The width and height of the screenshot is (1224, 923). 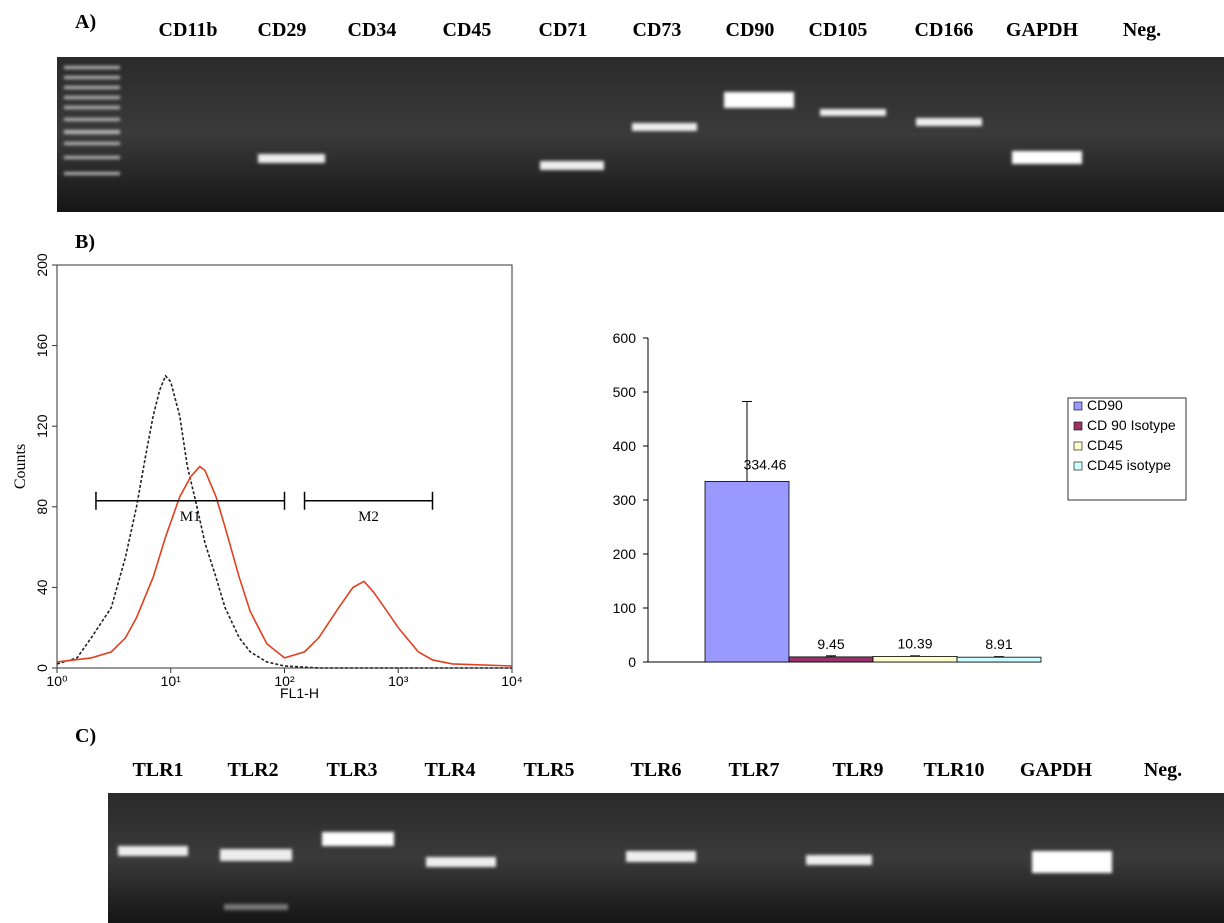 What do you see at coordinates (1105, 445) in the screenshot?
I see `legend-label: CD45` at bounding box center [1105, 445].